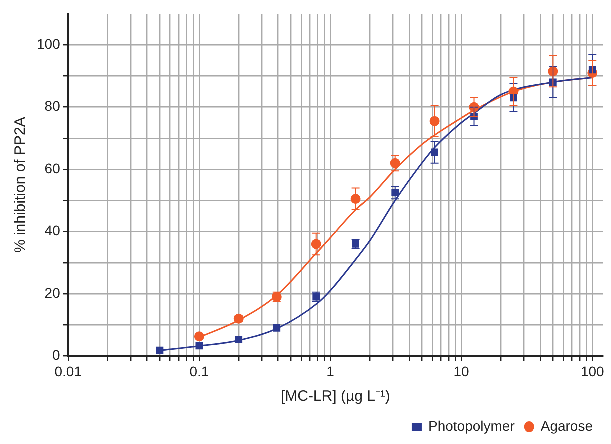 The width and height of the screenshot is (611, 444). Describe the element at coordinates (52, 230) in the screenshot. I see `y-tick-label: 40` at that location.